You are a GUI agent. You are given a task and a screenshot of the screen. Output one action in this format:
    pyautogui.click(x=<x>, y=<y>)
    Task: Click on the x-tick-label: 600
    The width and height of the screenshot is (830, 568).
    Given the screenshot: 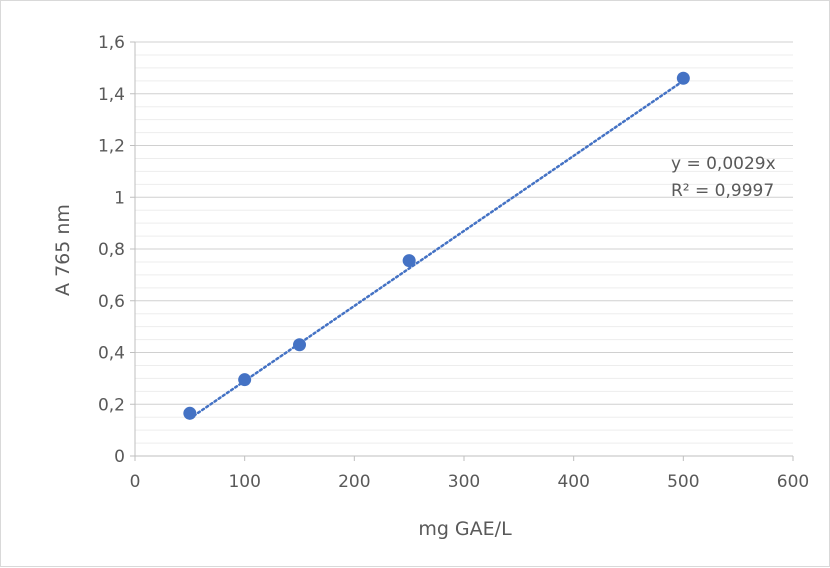 What is the action you would take?
    pyautogui.click(x=793, y=482)
    